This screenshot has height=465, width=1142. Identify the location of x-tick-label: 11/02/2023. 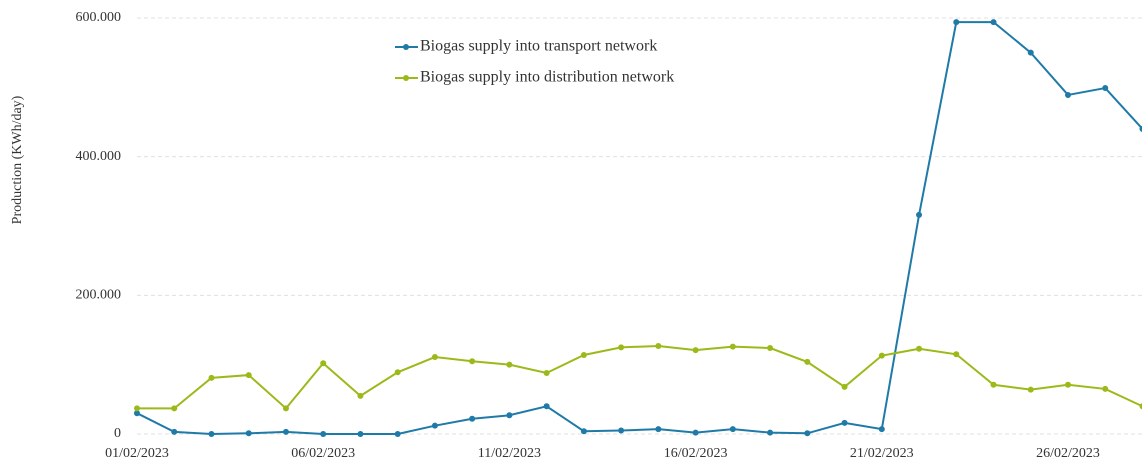
(509, 453).